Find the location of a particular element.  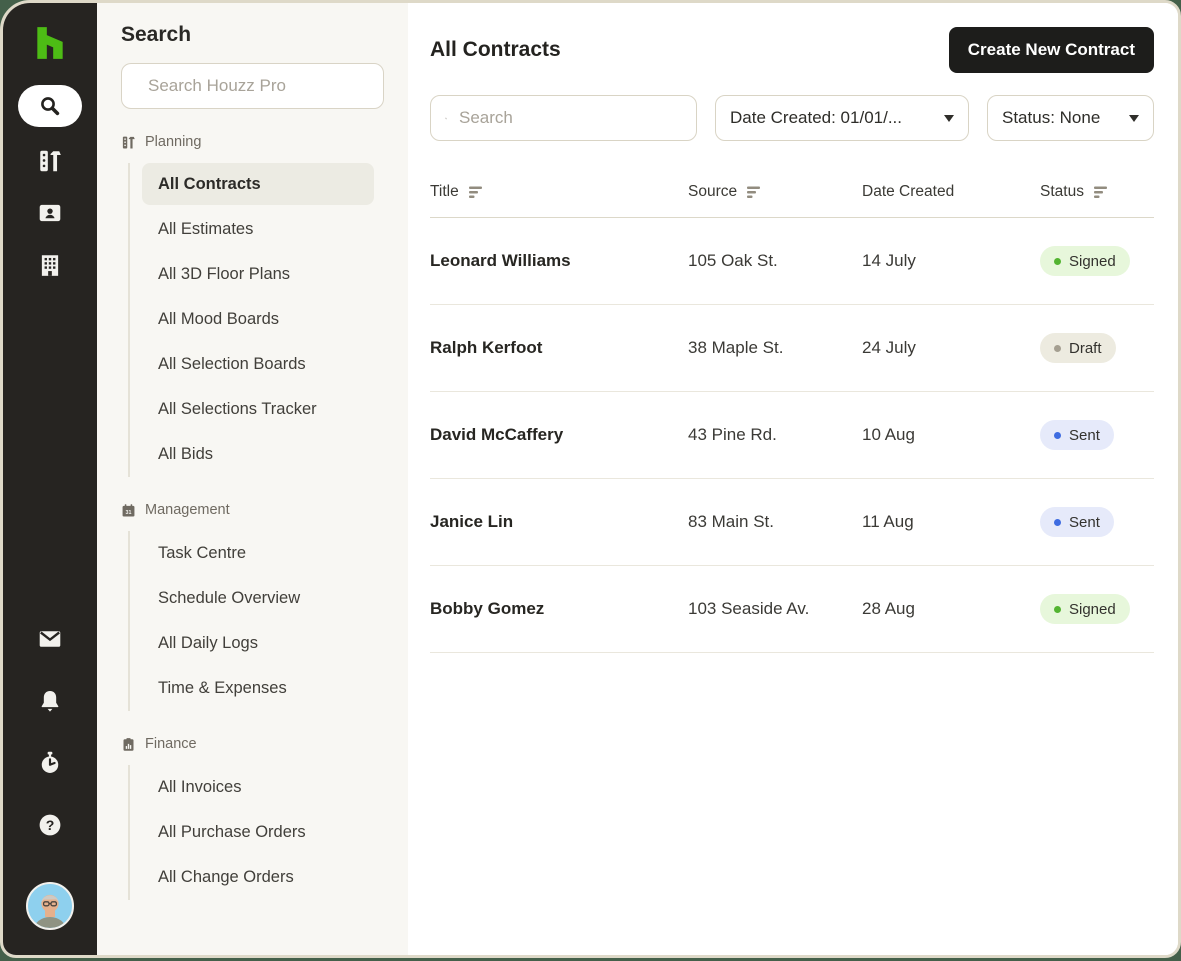

contract-title: Leonard Williams is located at coordinates (500, 260).